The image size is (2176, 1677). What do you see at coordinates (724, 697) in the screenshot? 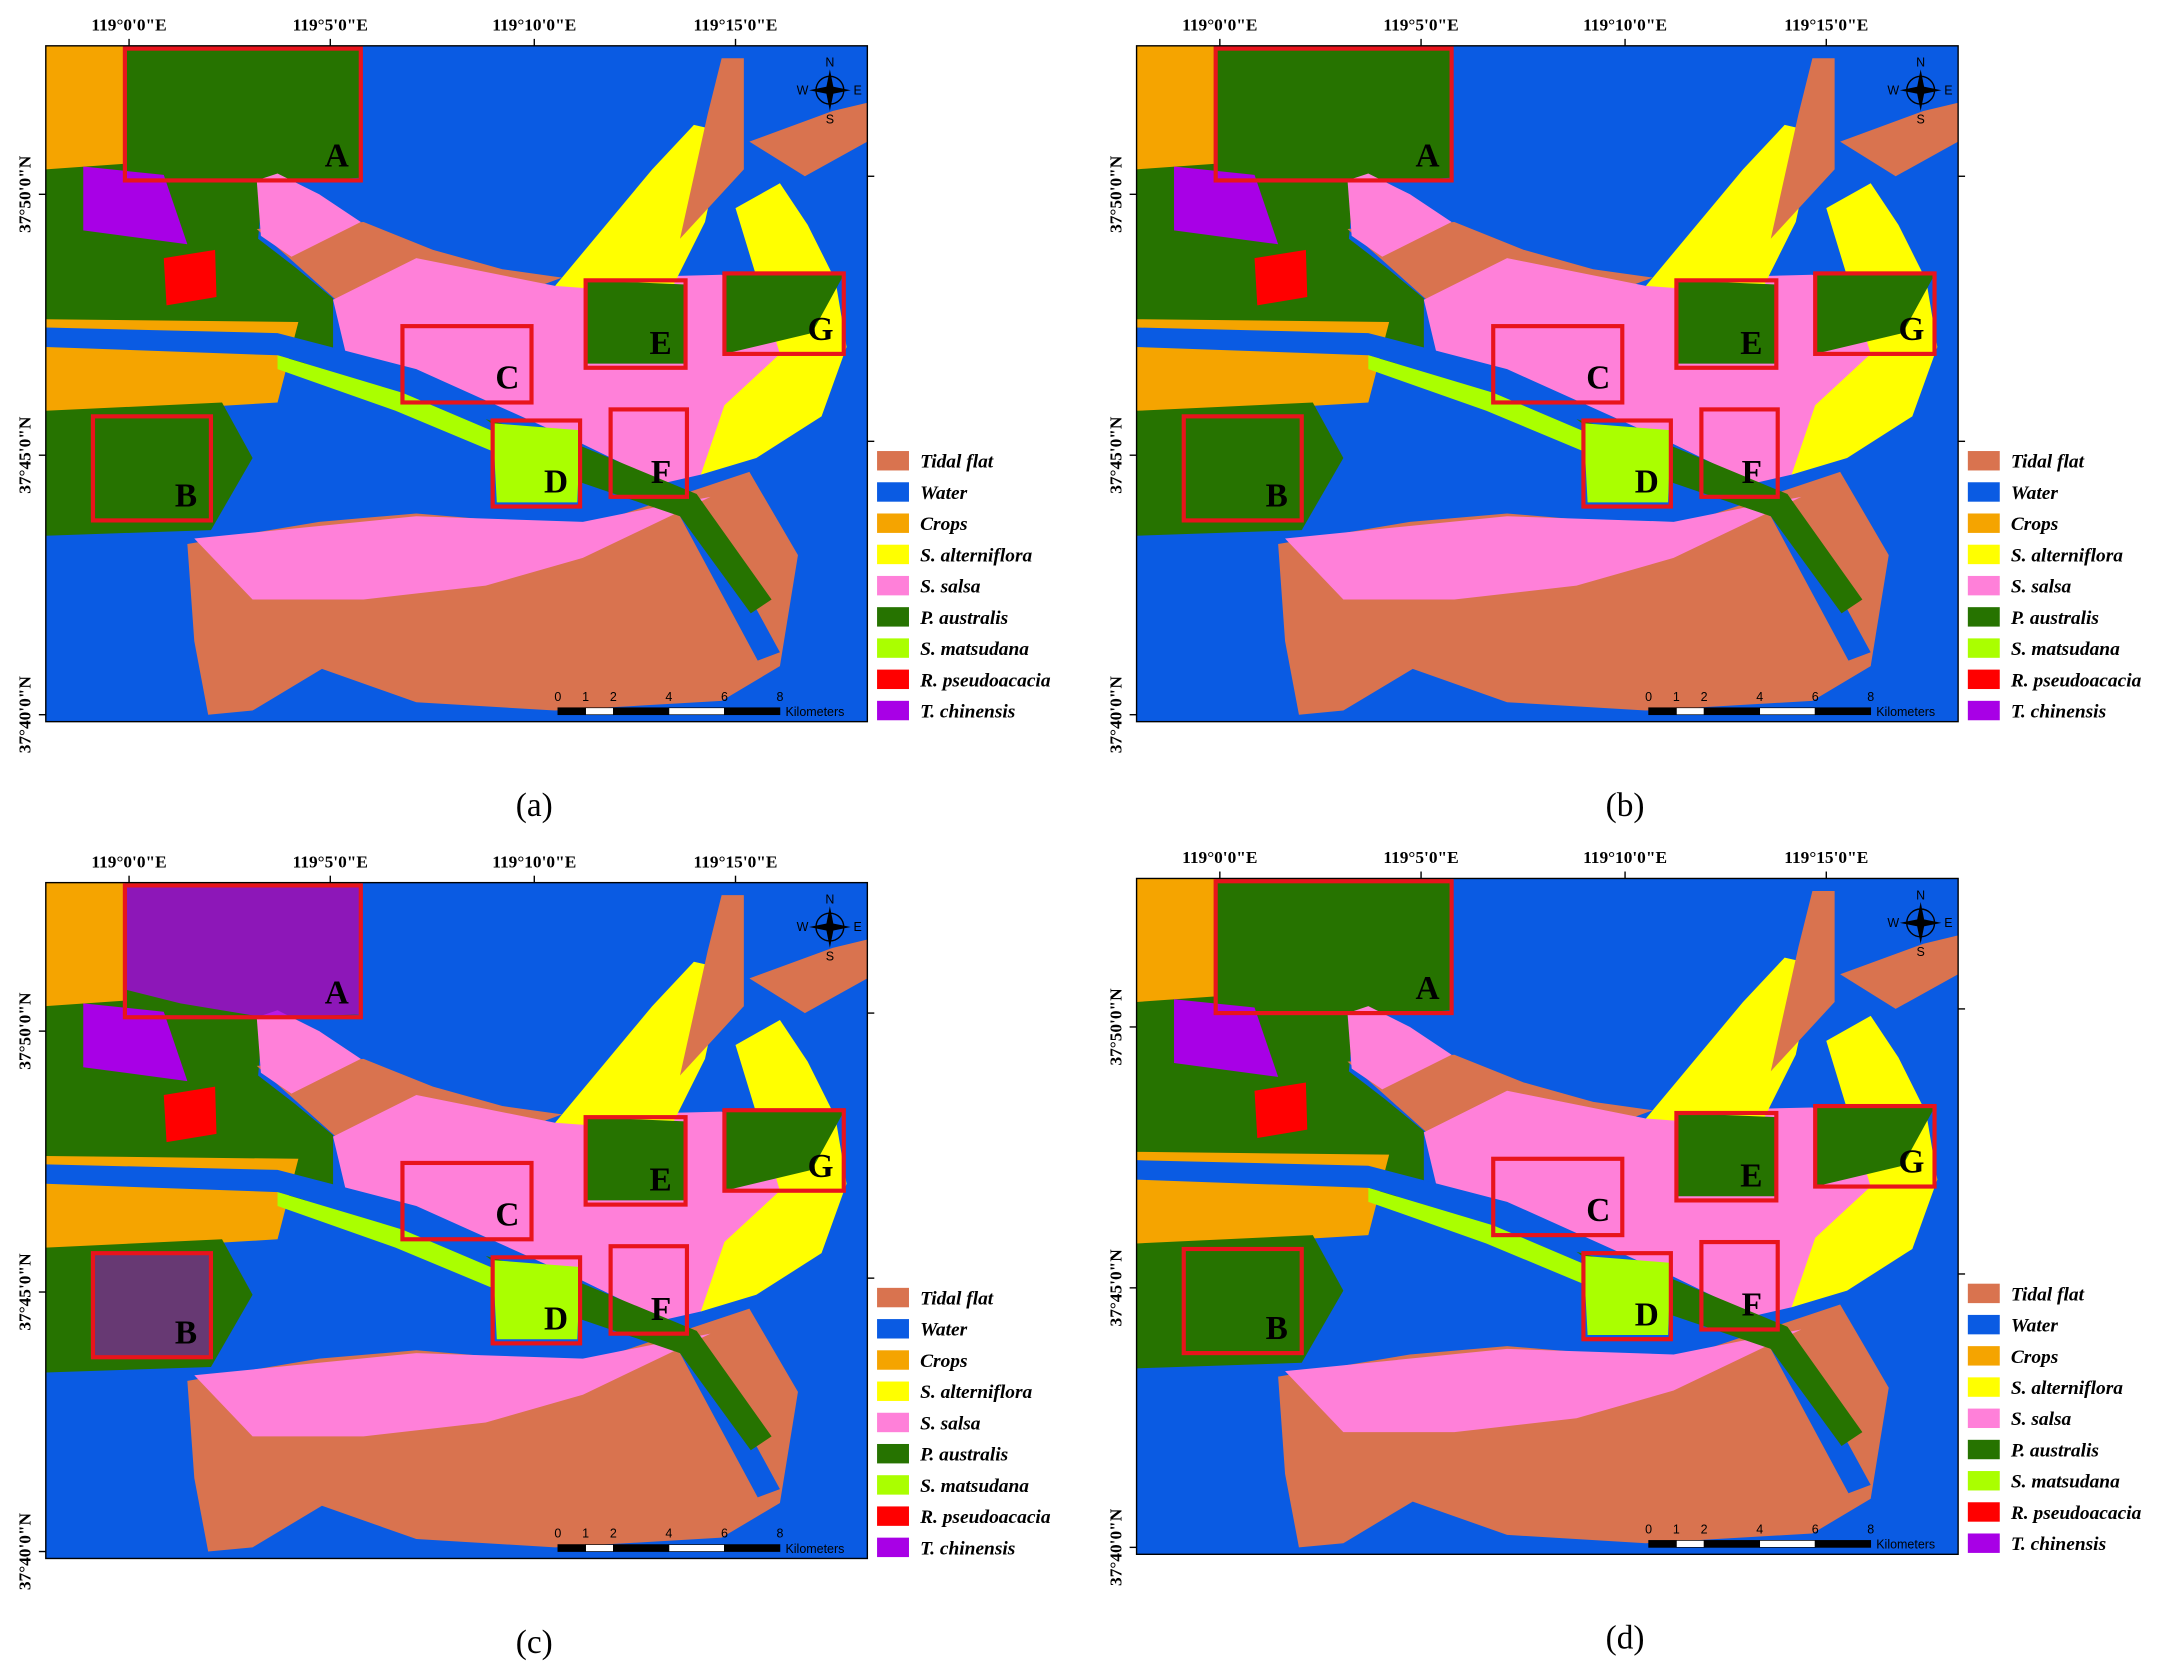
I see `scale-label: 6` at bounding box center [724, 697].